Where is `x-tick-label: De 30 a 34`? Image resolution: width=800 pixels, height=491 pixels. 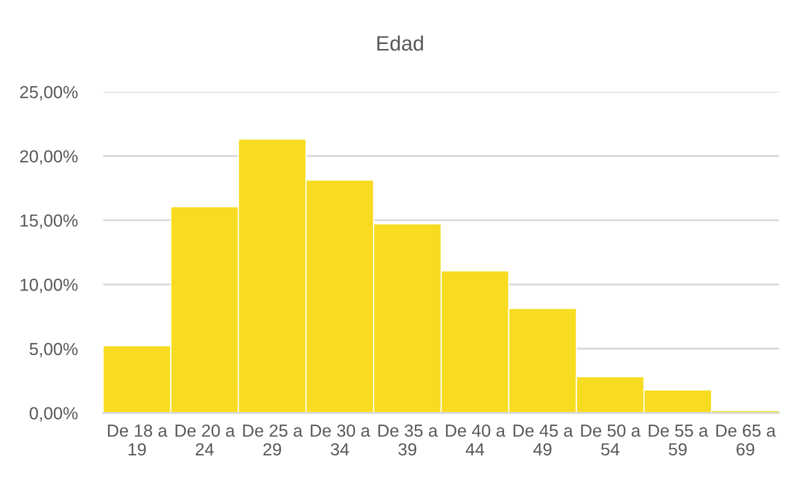
x-tick-label: De 30 a 34 is located at coordinates (340, 440).